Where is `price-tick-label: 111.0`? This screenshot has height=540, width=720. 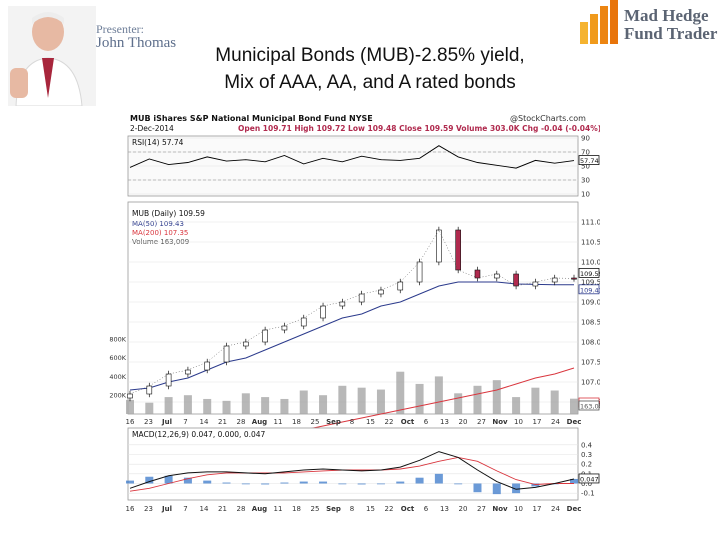
price-tick-label: 111.0 is located at coordinates (590, 223).